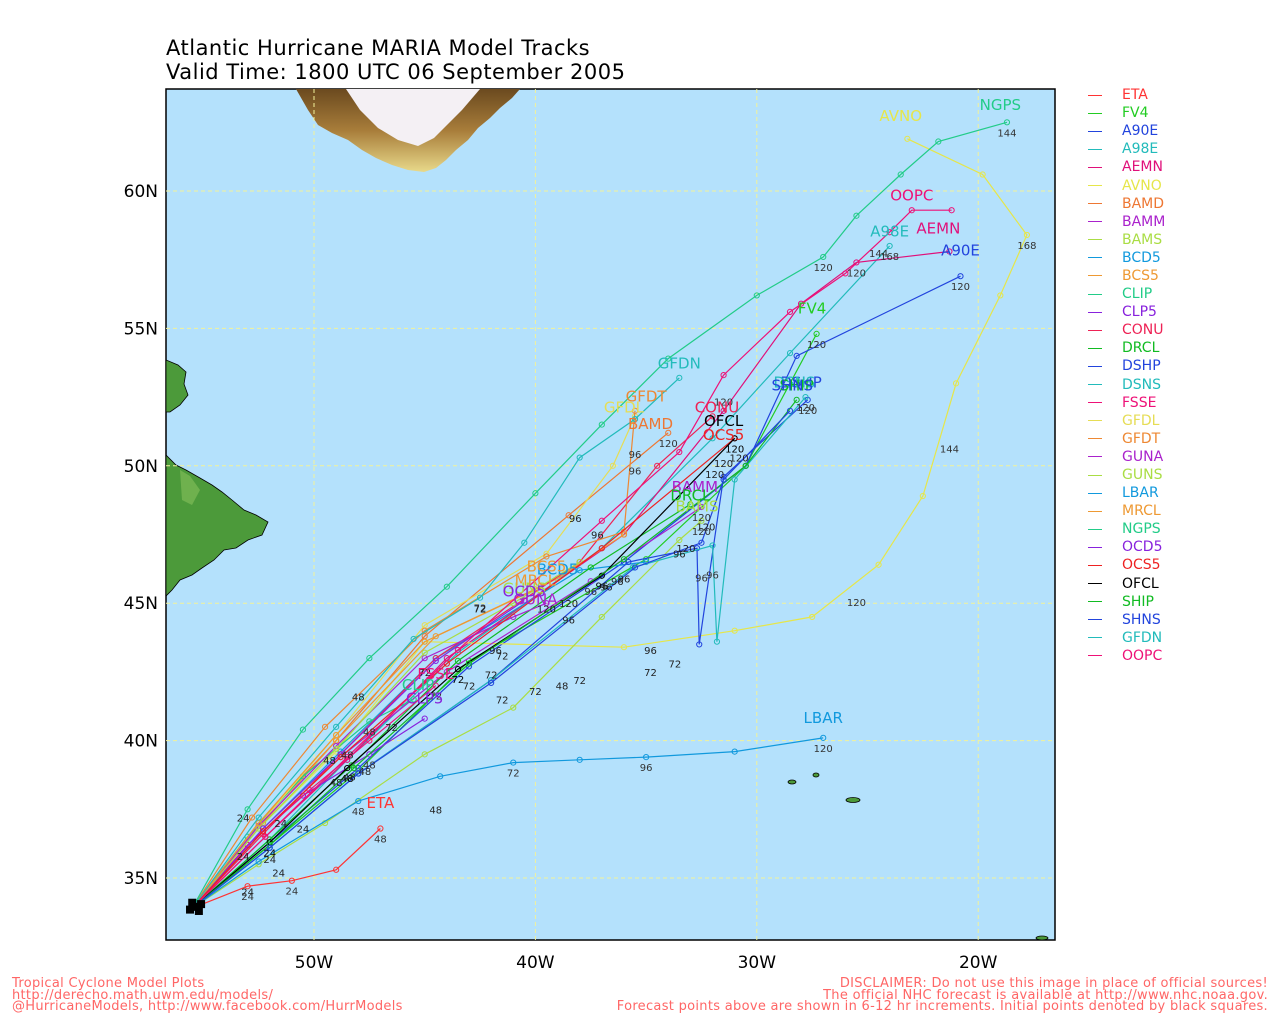 This screenshot has height=1024, width=1280. What do you see at coordinates (143, 995) in the screenshot?
I see `footer-site-url: http://derecho.math.uwm.edu/models/` at bounding box center [143, 995].